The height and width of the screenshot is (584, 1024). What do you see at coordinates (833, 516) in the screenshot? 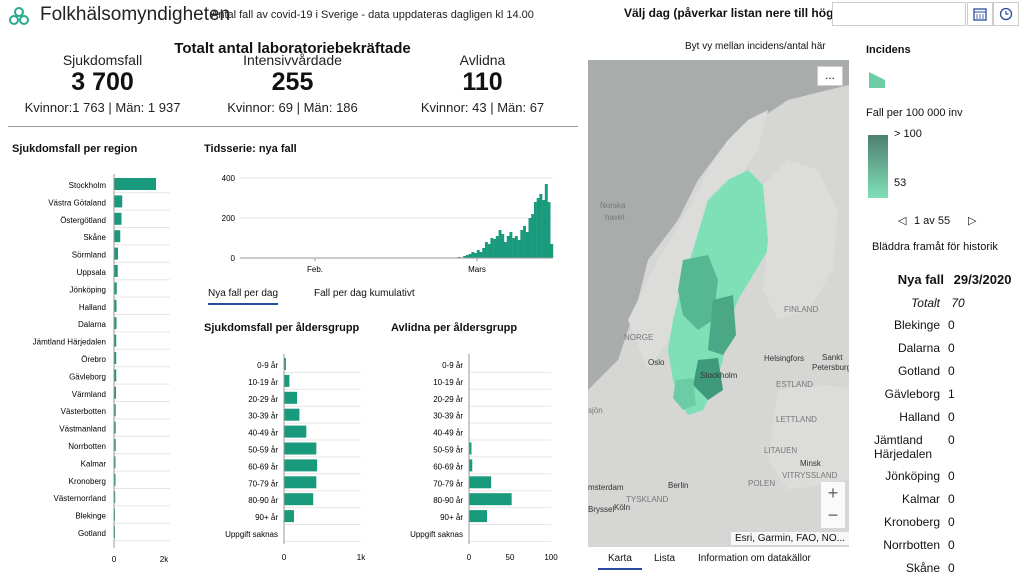
I see `zoom-out-button: −` at bounding box center [833, 516].